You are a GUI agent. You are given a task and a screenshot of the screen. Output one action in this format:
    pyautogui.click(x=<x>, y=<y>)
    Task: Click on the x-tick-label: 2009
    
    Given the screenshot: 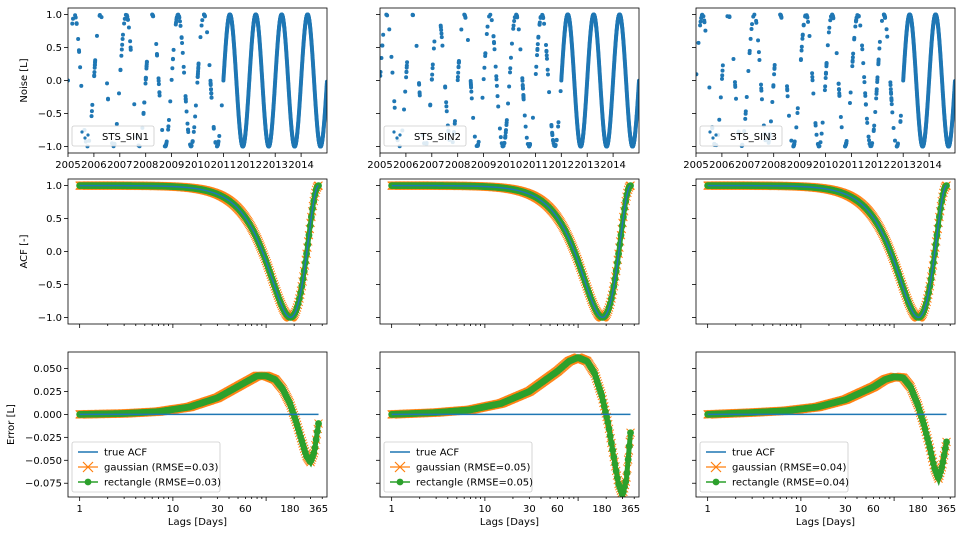 What is the action you would take?
    pyautogui.click(x=483, y=165)
    